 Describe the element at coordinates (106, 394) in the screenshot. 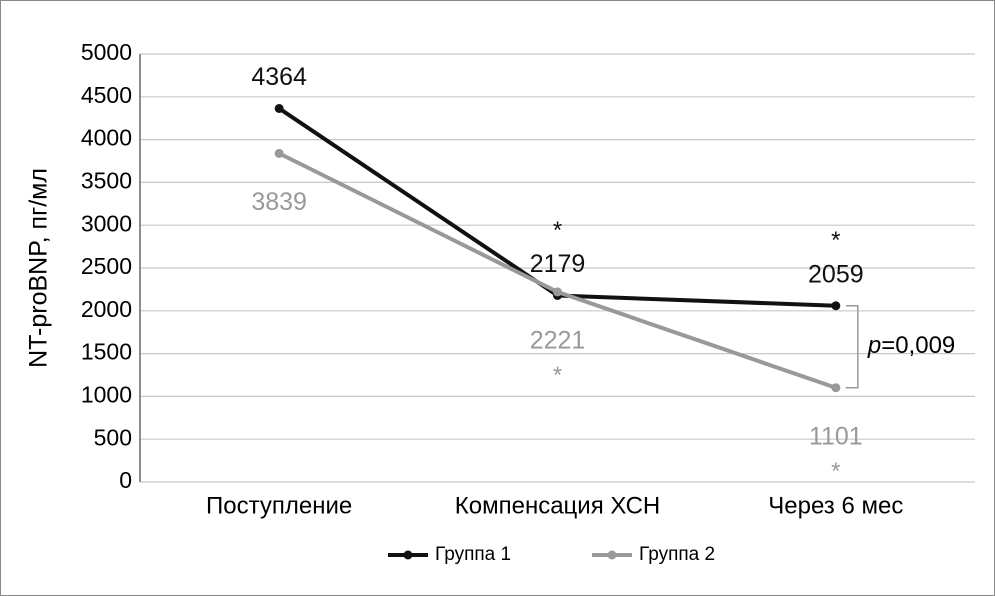

I see `y-tick-label: 1000` at that location.